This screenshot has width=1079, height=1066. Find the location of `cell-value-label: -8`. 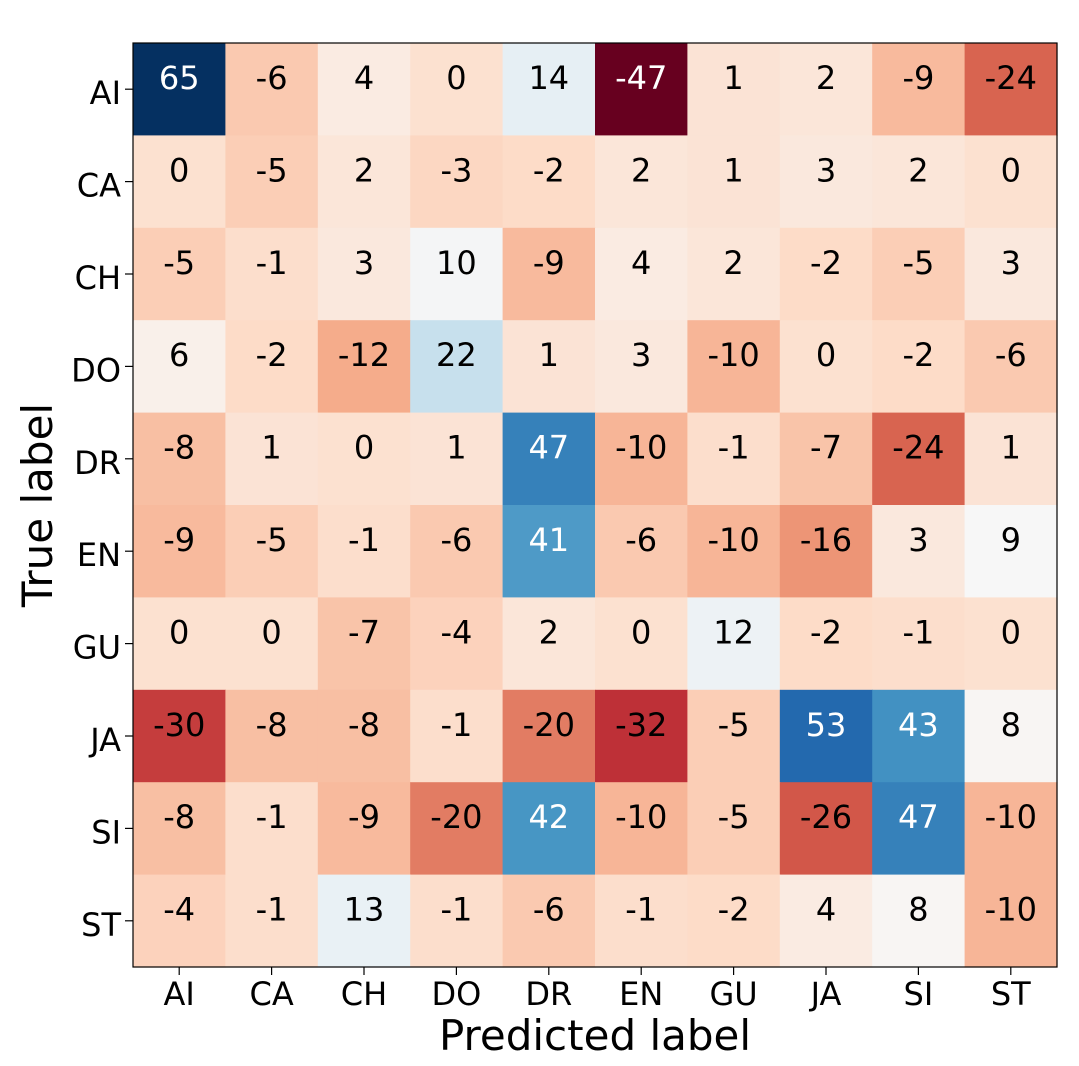

cell-value-label: -8 is located at coordinates (272, 725).